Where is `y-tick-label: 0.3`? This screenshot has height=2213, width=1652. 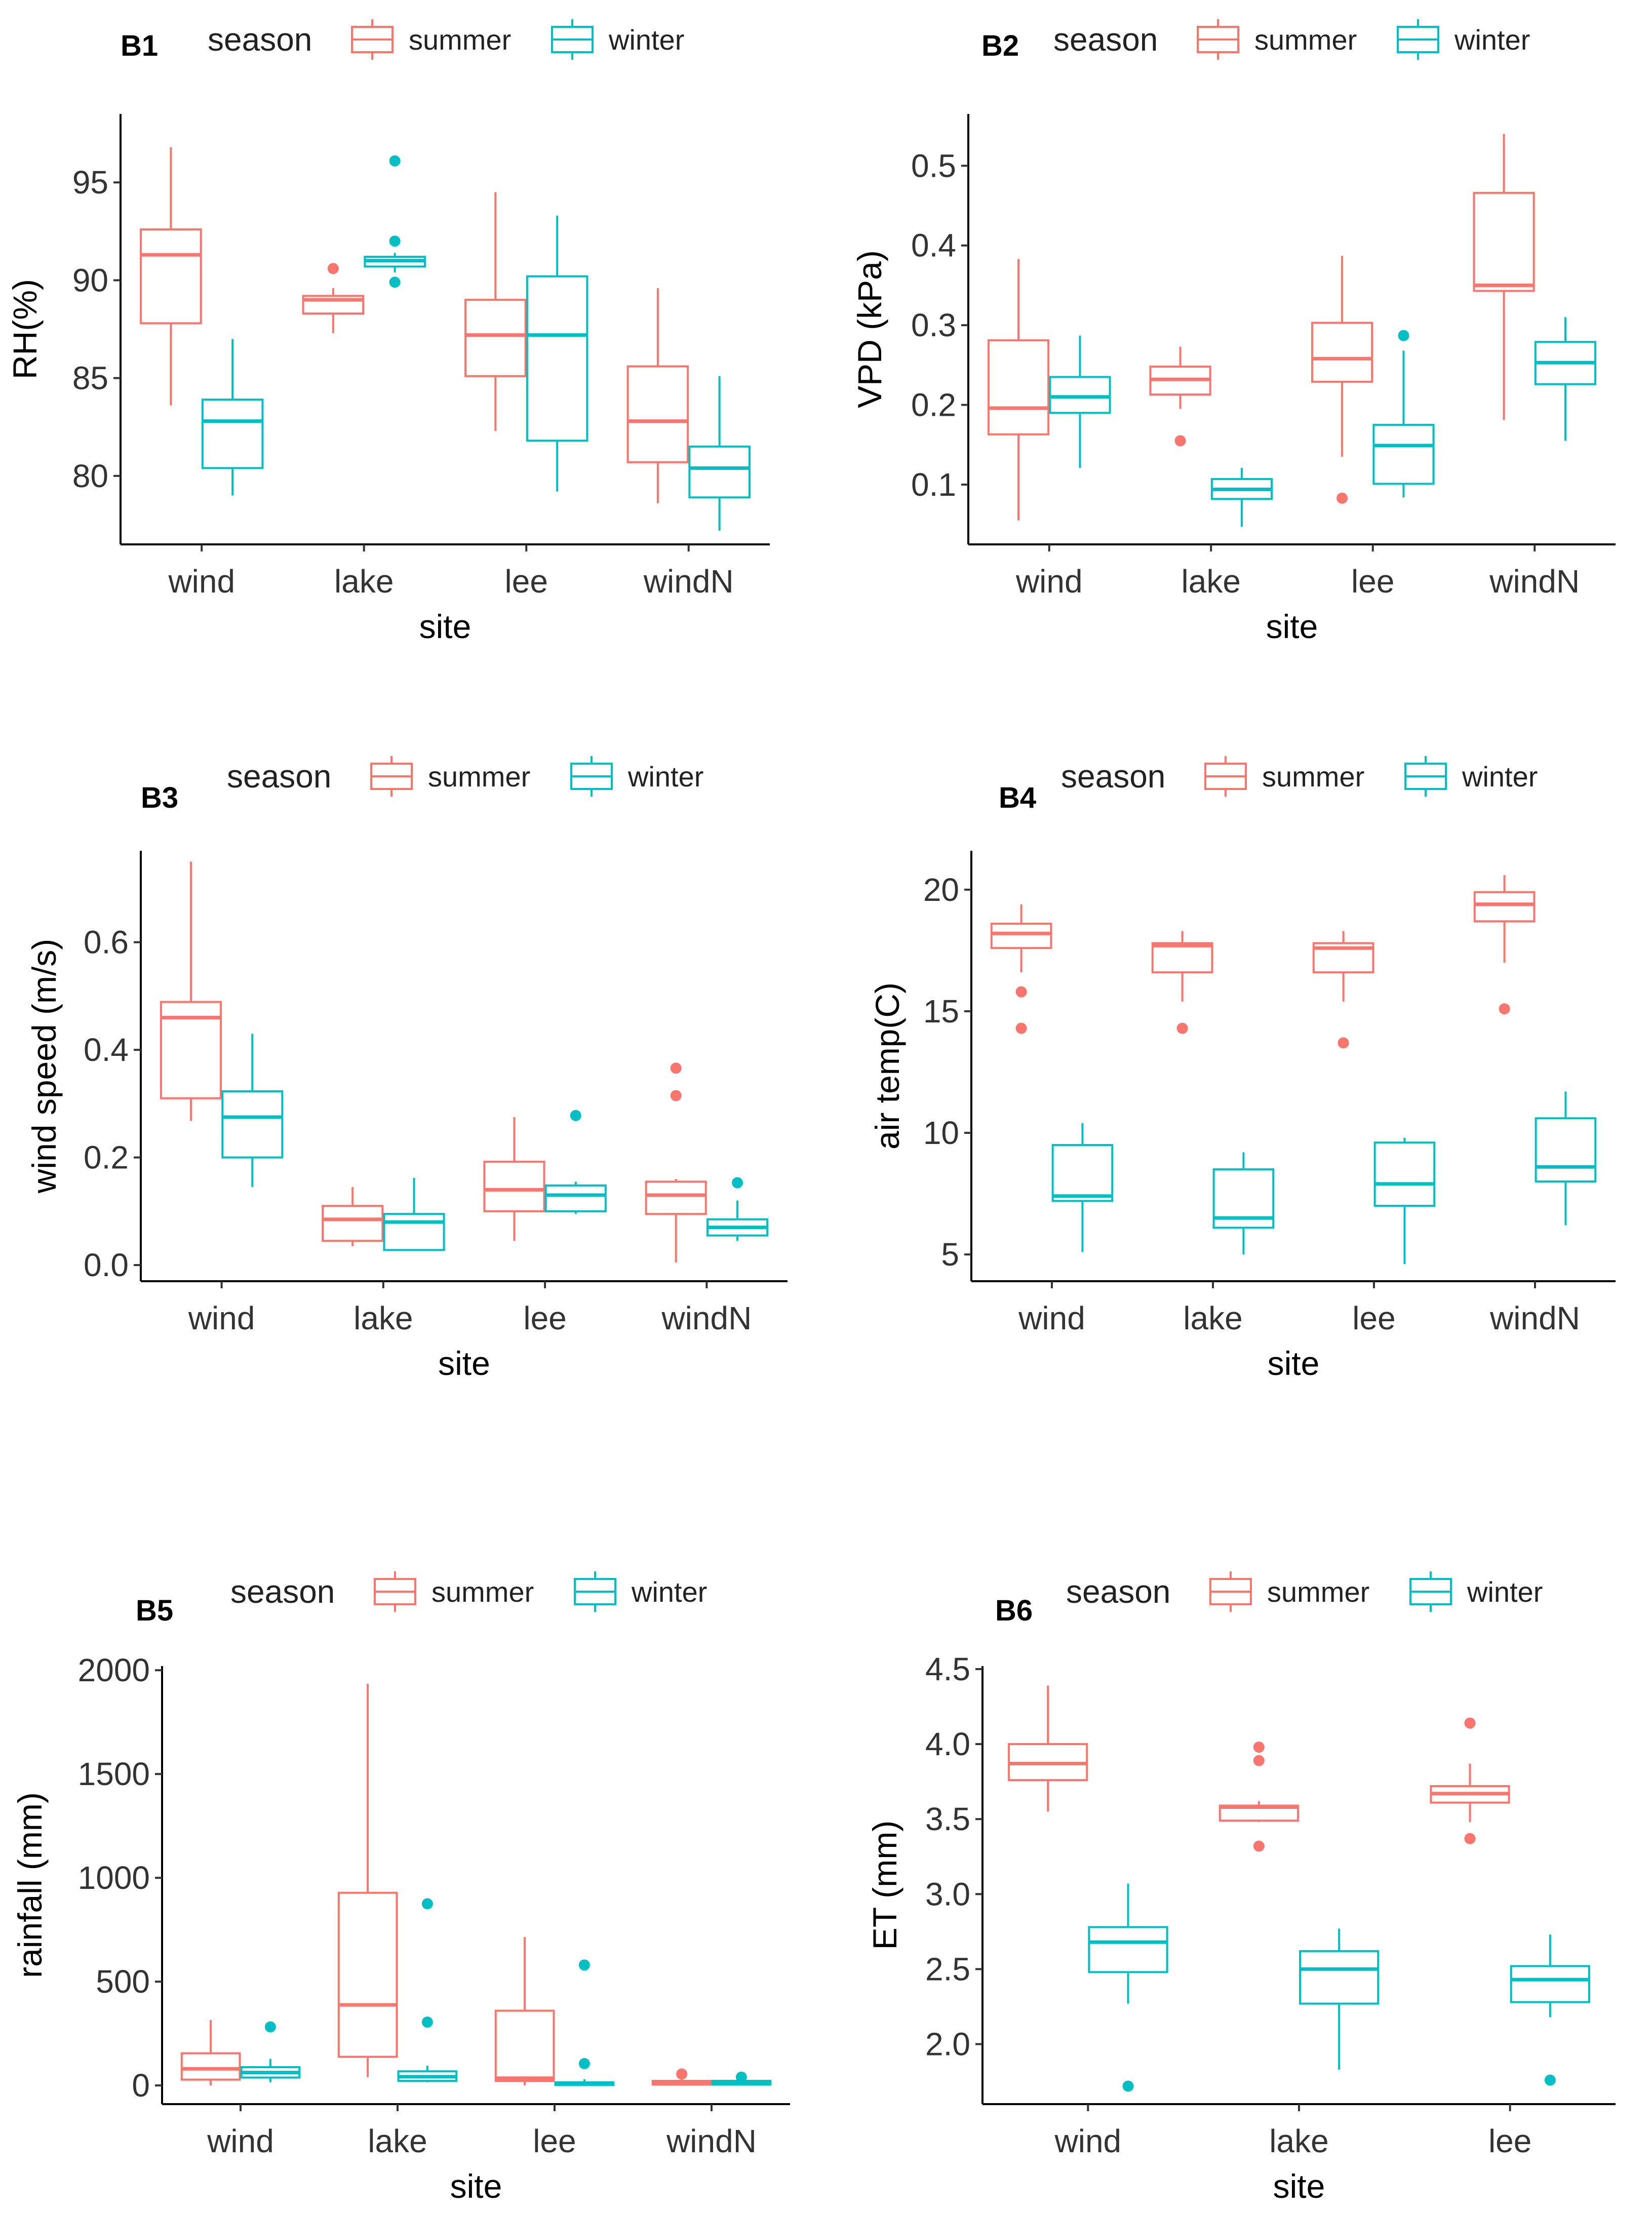
y-tick-label: 0.3 is located at coordinates (933, 325).